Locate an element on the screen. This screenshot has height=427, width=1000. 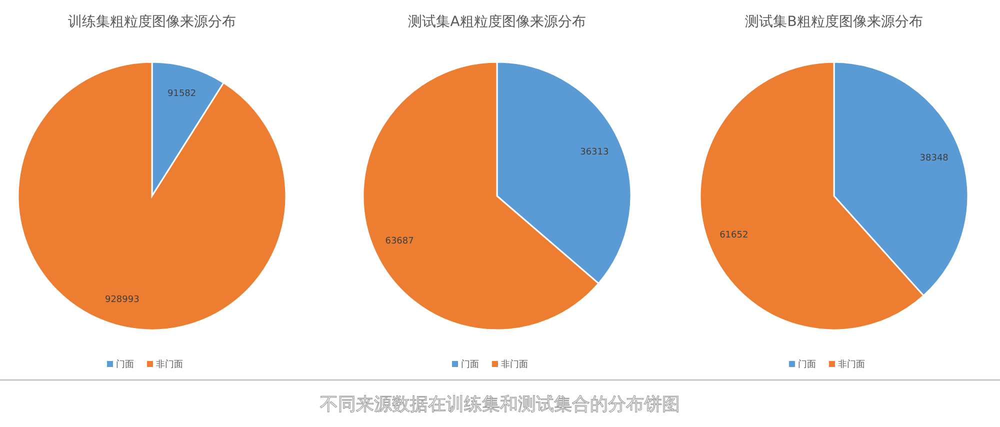
text: 不同来源数据在训练集和测试集合的分布饼图 is located at coordinates (500, 404).